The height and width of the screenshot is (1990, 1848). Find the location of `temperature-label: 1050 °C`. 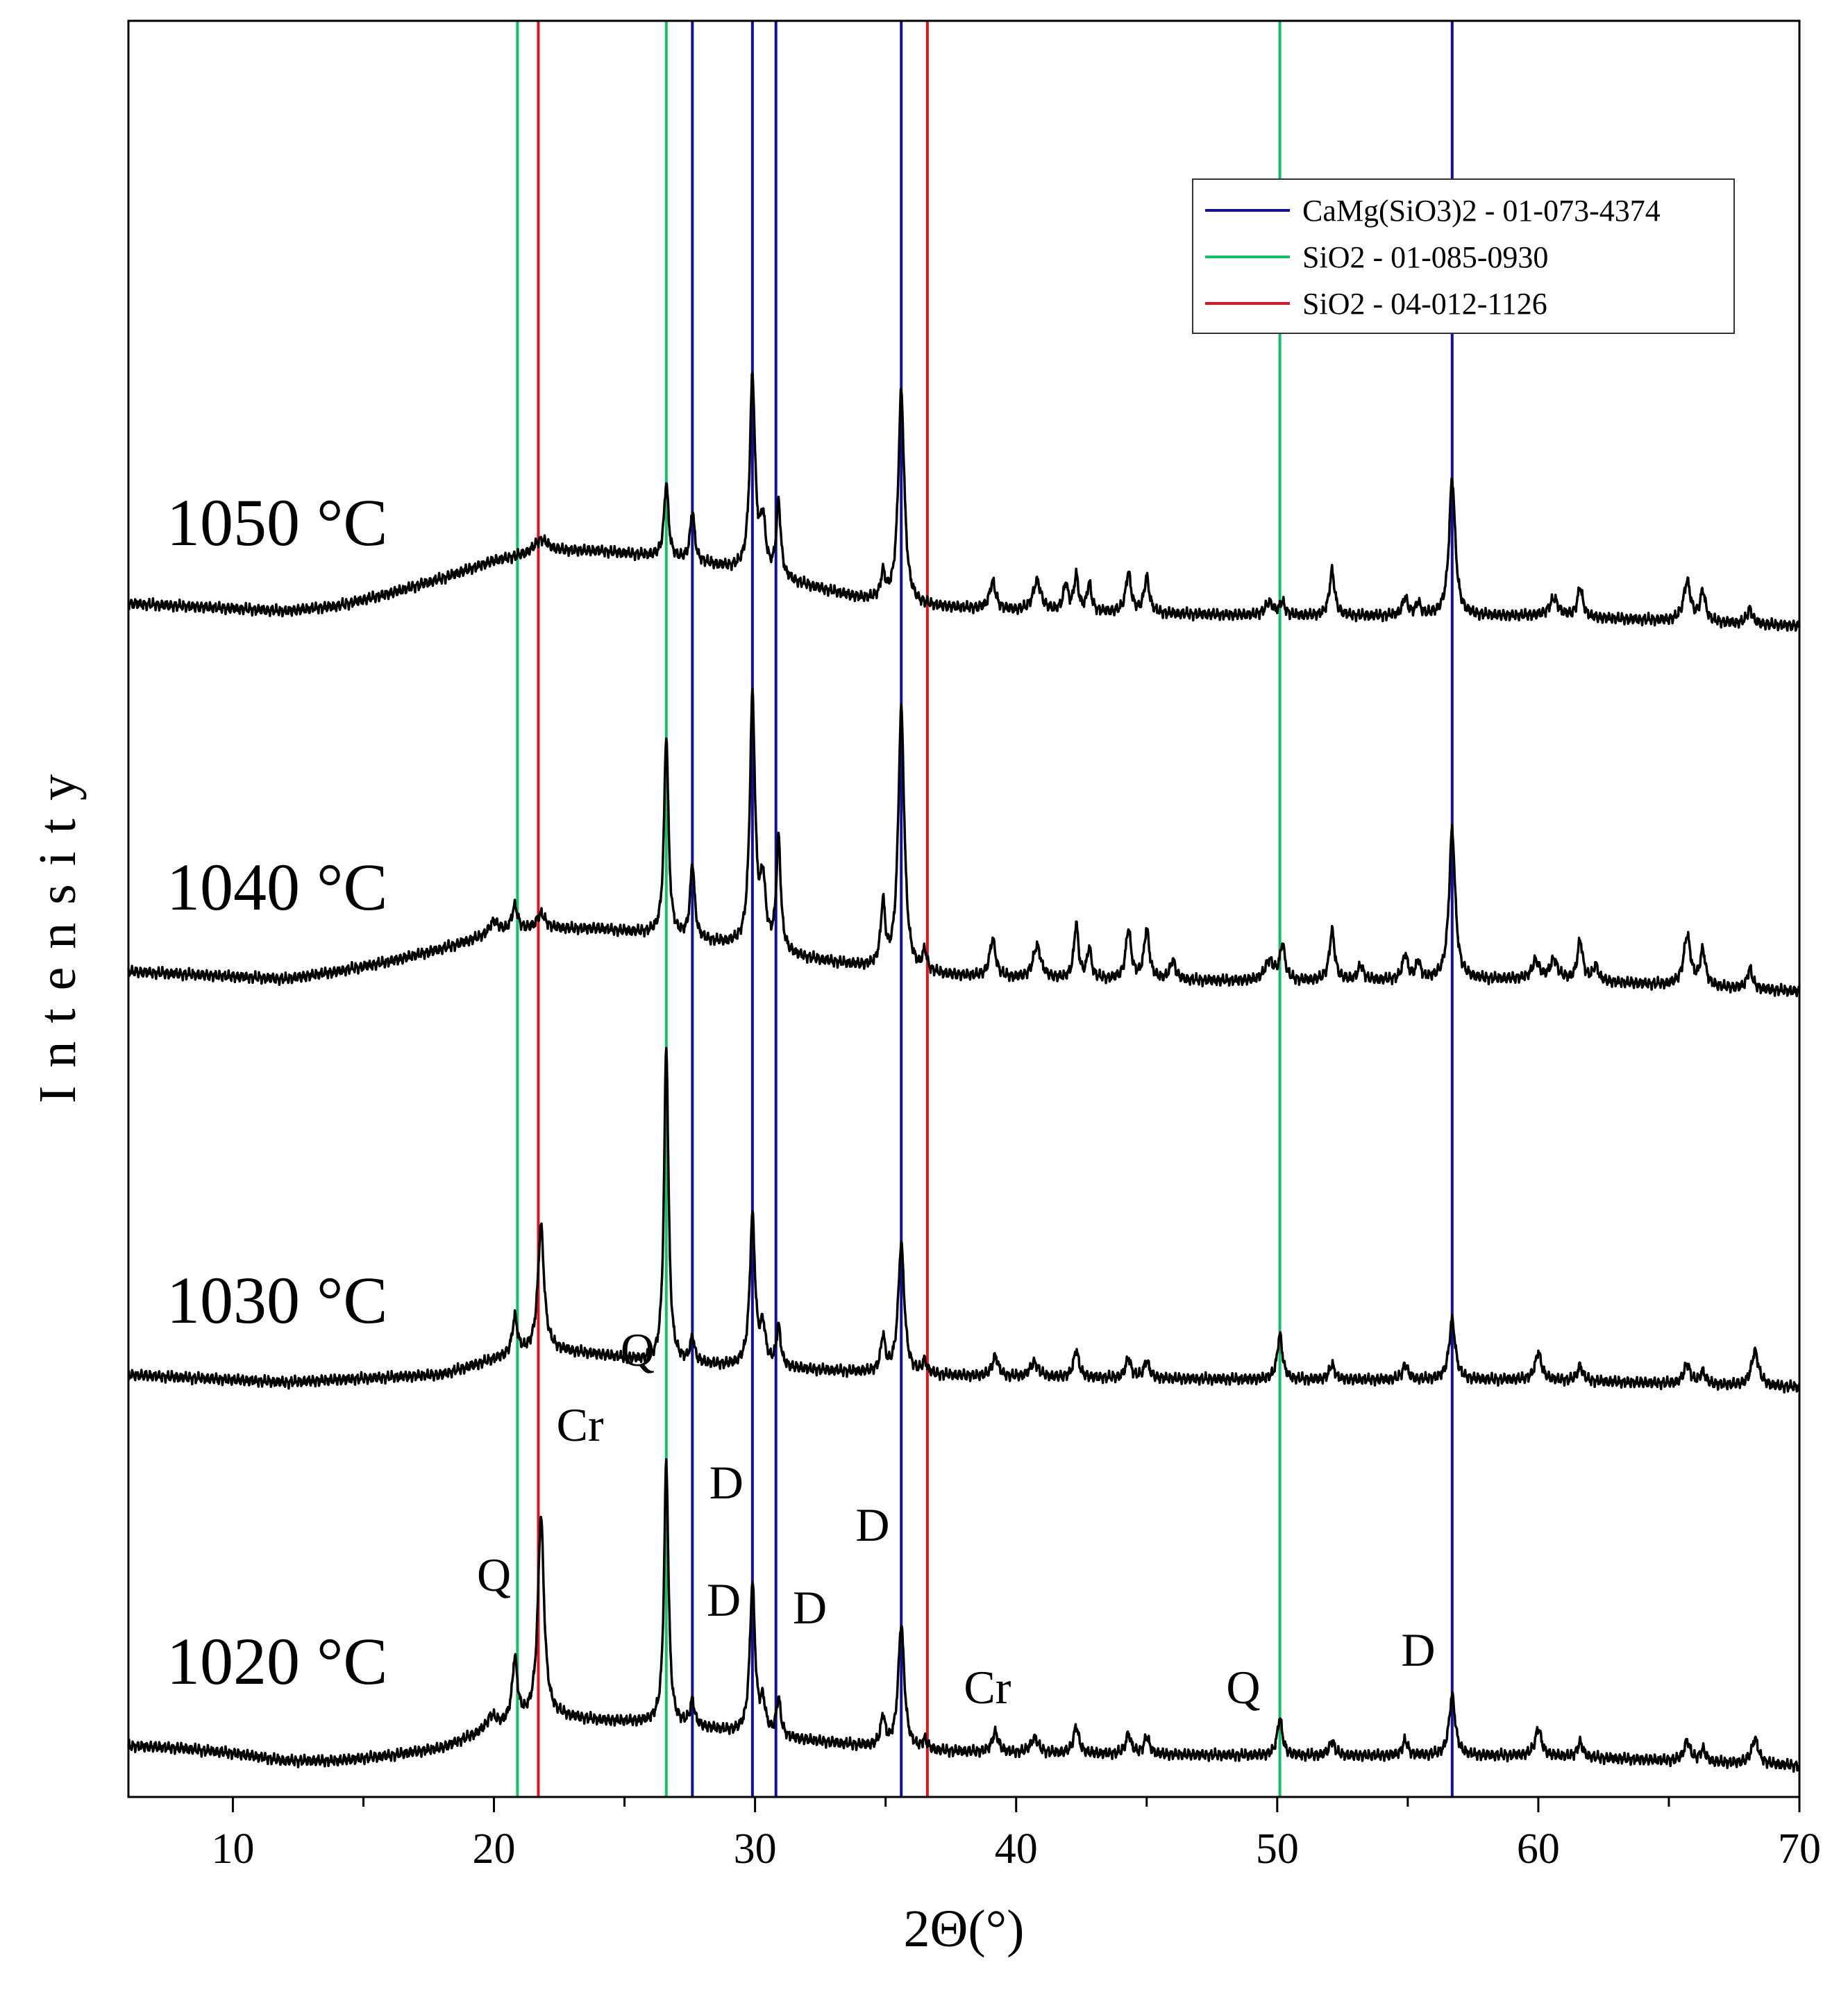

temperature-label: 1050 °C is located at coordinates (277, 522).